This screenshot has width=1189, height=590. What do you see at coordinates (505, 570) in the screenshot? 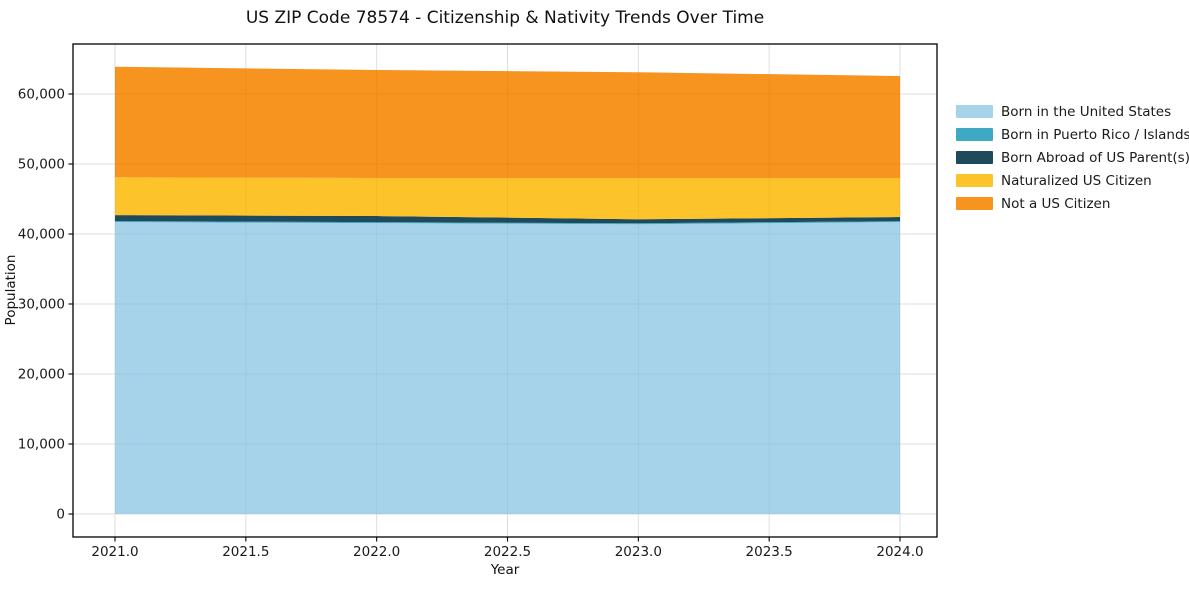
I see `x-axis-label: Year` at bounding box center [505, 570].